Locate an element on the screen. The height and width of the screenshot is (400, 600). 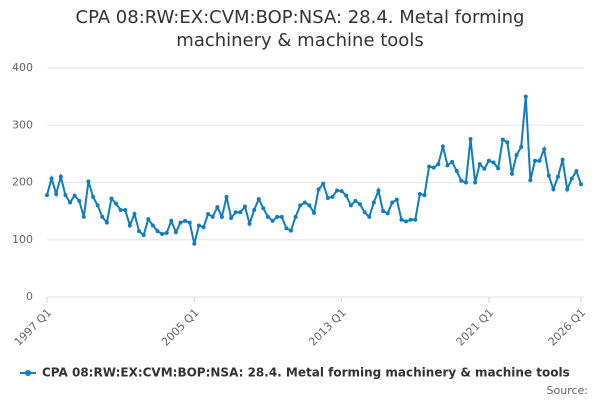
x-tick-label: 2026 Q1 is located at coordinates (567, 327).